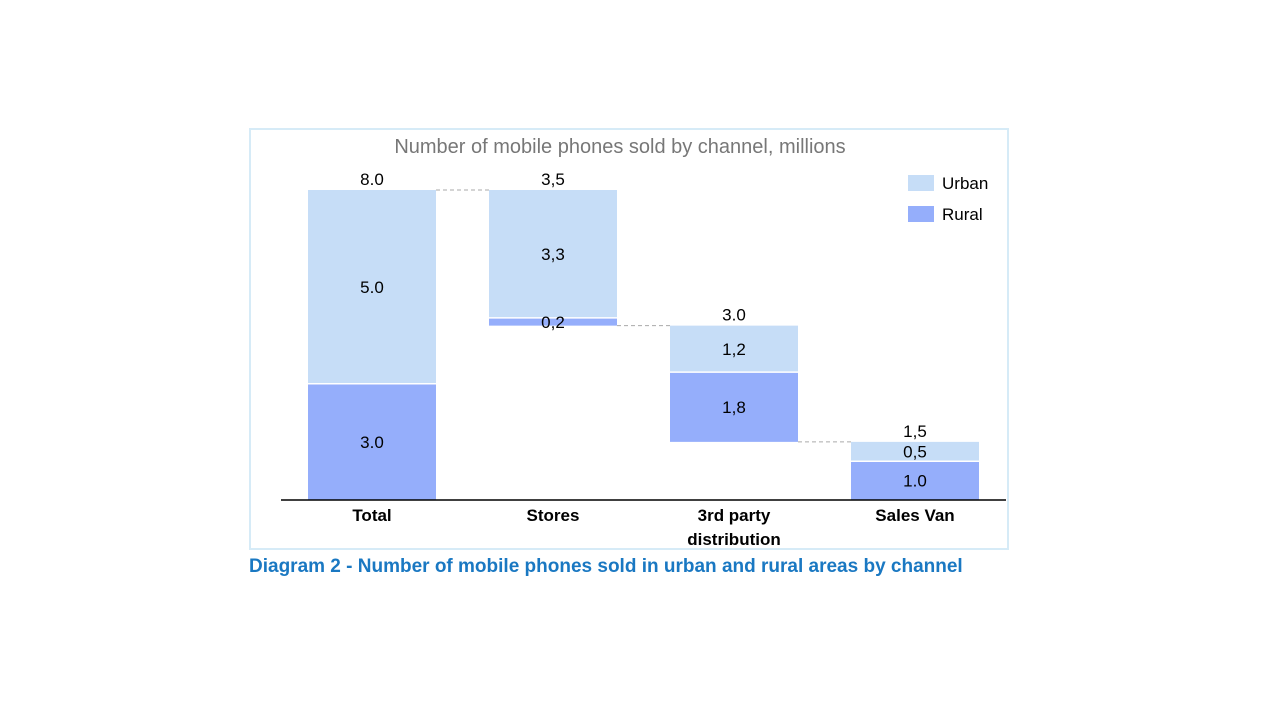  Describe the element at coordinates (553, 179) in the screenshot. I see `data-label-total-1: 3,5` at that location.